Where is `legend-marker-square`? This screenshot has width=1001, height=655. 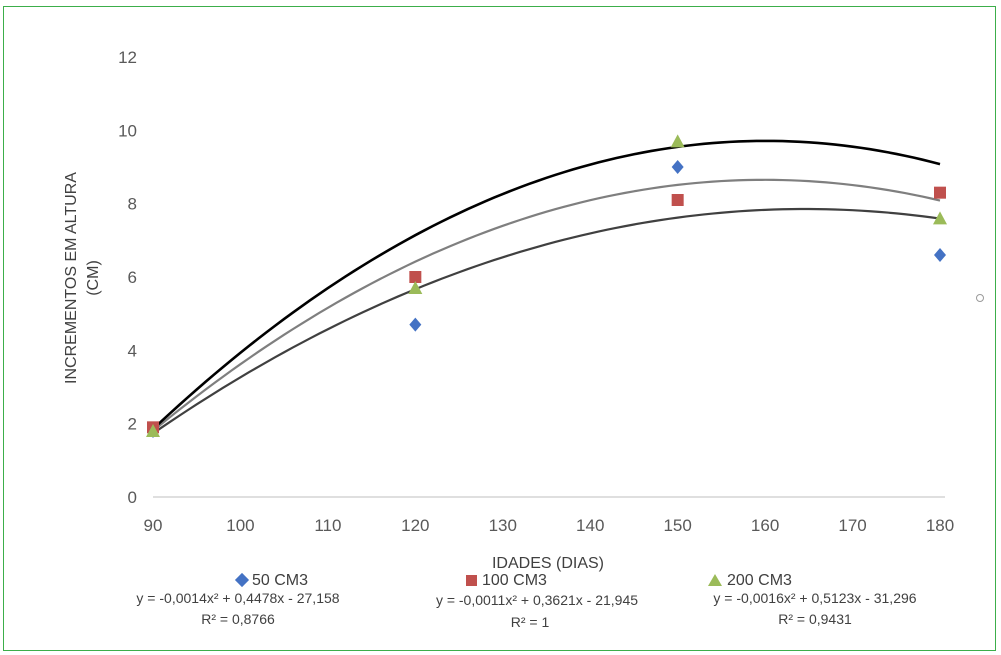
legend-marker-square is located at coordinates (471, 580).